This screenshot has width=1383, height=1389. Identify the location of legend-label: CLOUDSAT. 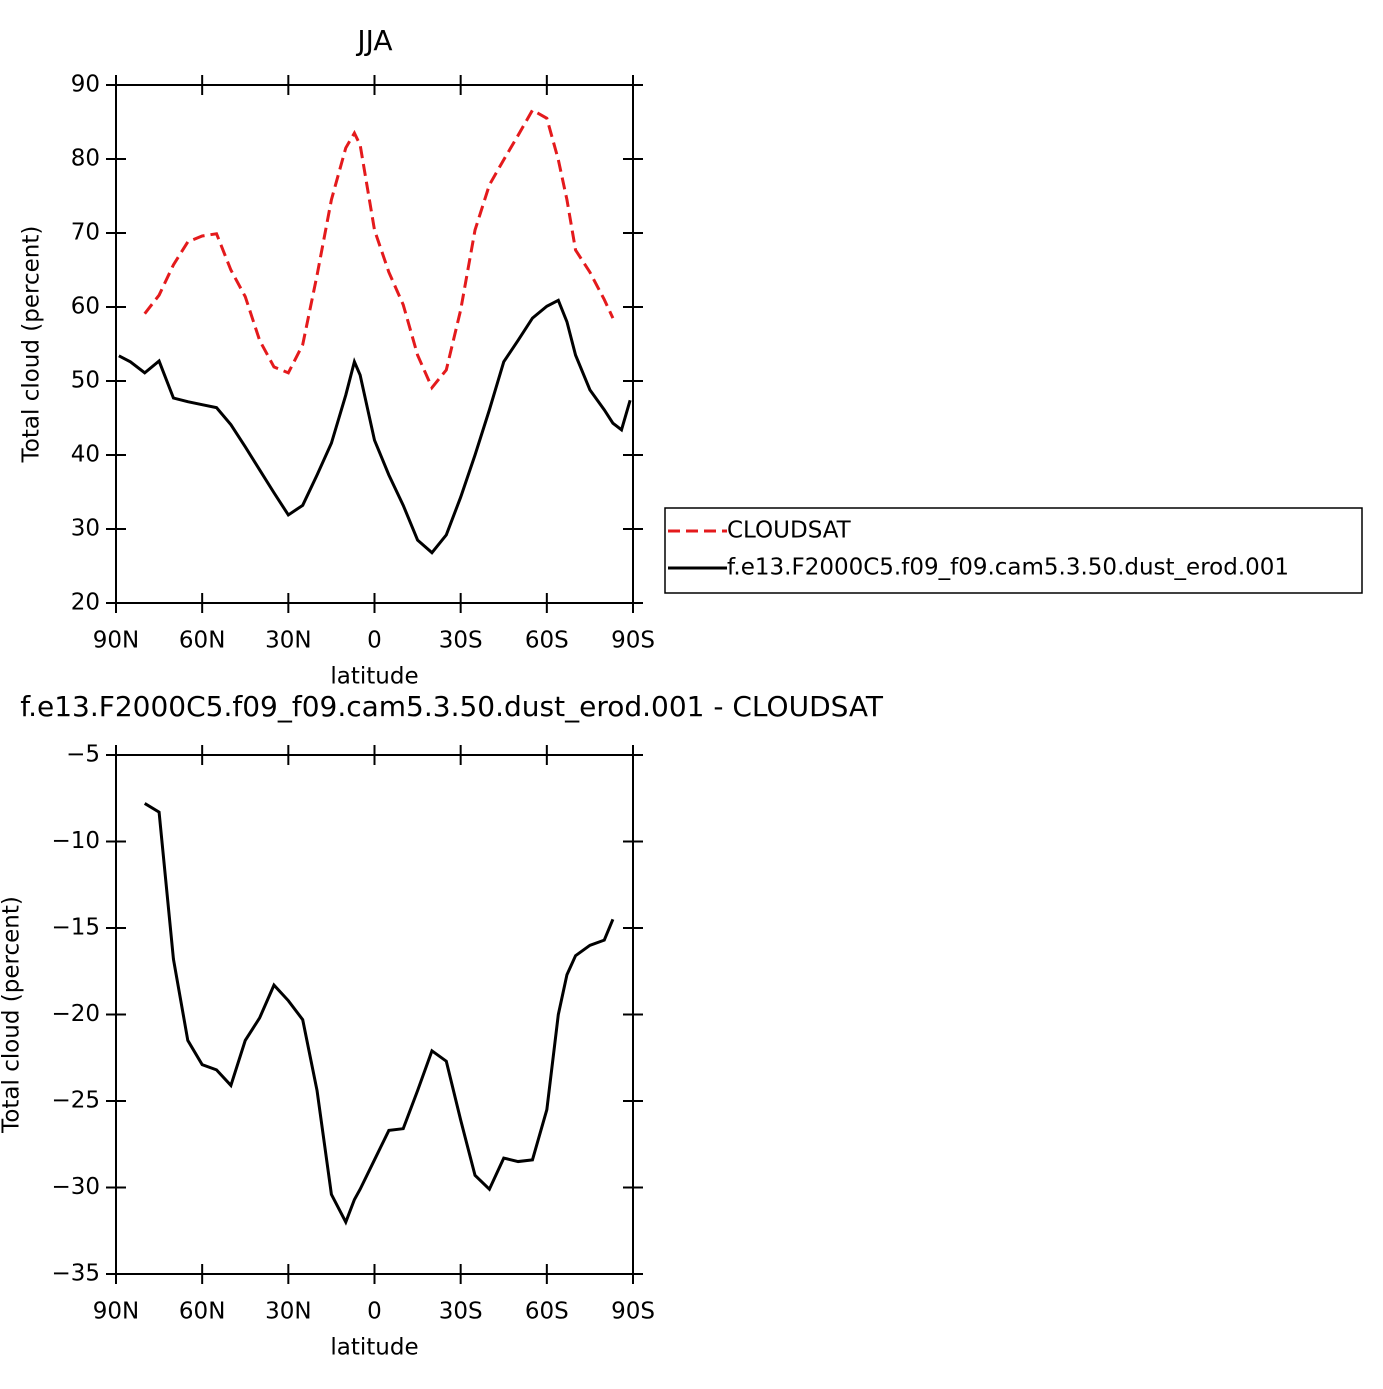
(789, 531).